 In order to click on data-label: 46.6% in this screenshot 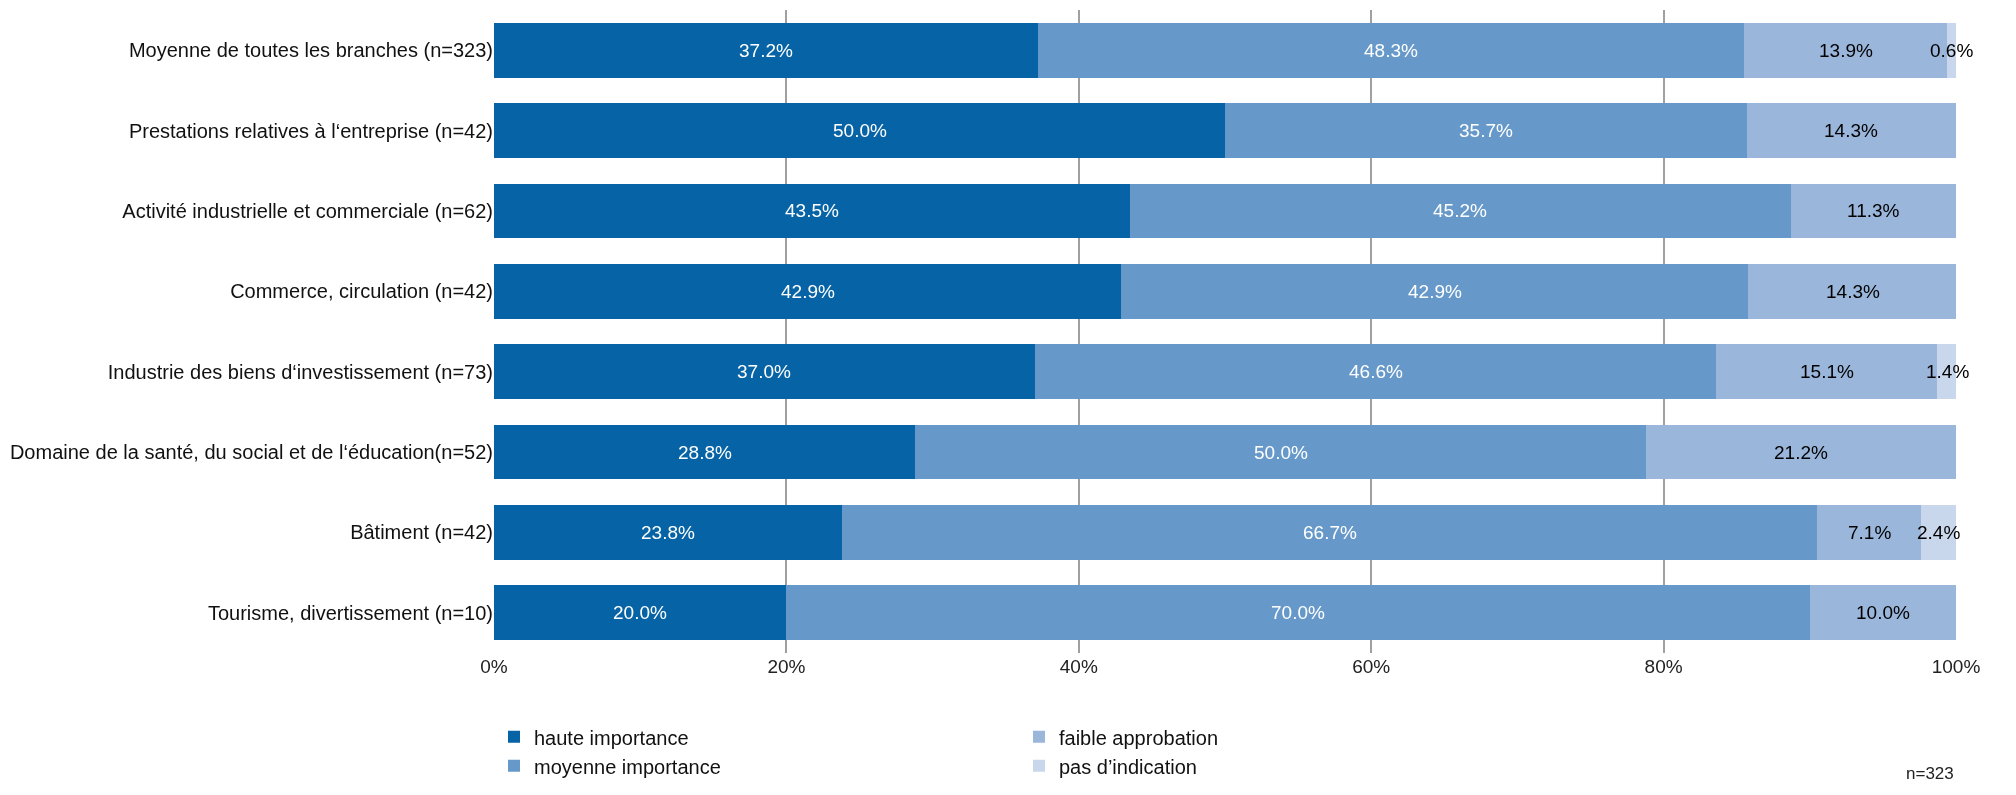, I will do `click(1376, 371)`.